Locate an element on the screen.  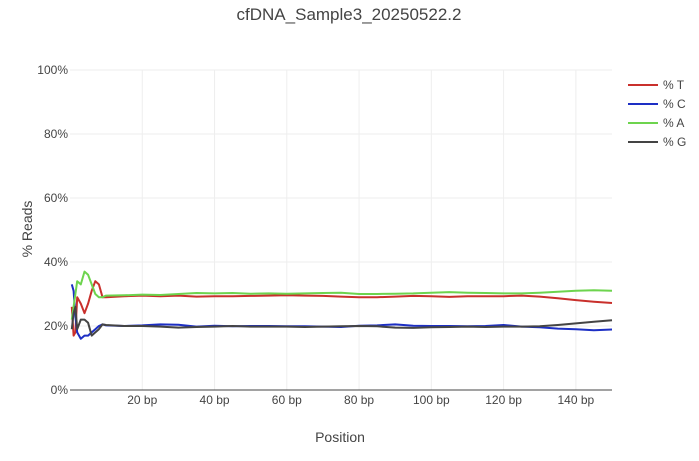
x-tick-label: 40 bp is located at coordinates (215, 400).